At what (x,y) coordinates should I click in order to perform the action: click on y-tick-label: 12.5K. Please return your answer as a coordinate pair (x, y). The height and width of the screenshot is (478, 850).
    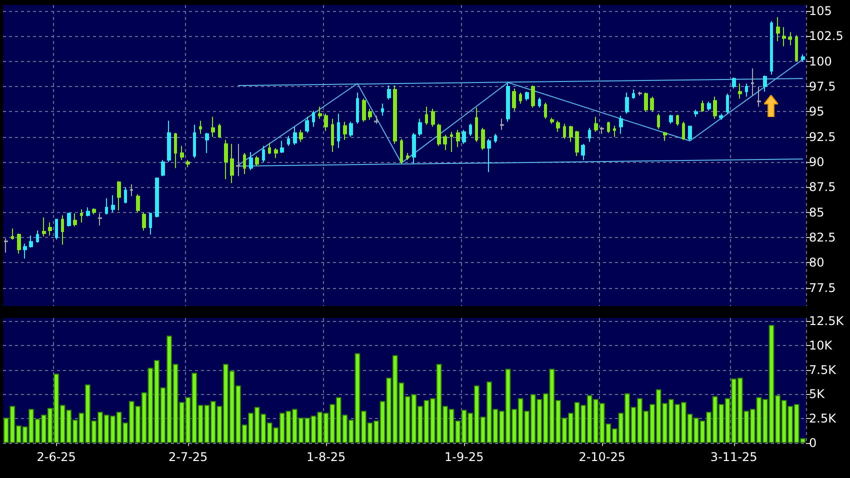
    Looking at the image, I should click on (827, 321).